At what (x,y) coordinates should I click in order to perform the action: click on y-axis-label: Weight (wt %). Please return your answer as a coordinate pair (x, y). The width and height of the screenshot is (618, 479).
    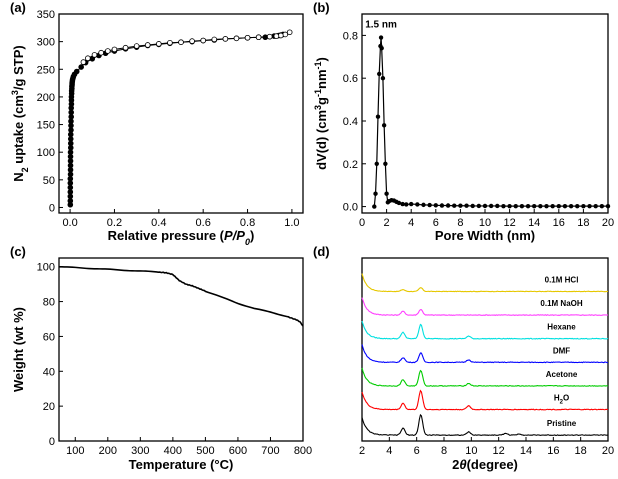
    Looking at the image, I should click on (18, 349).